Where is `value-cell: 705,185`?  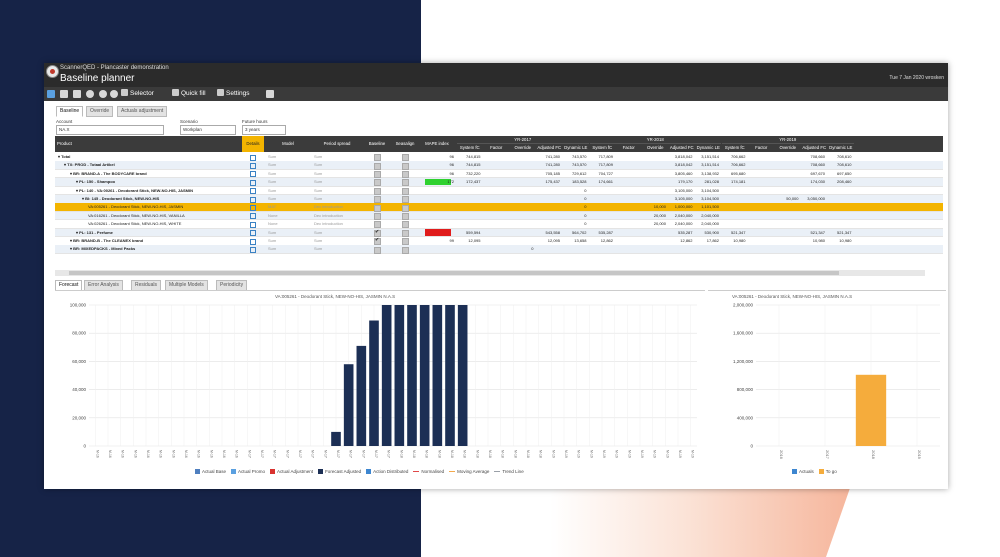
value-cell: 705,185 is located at coordinates (552, 173).